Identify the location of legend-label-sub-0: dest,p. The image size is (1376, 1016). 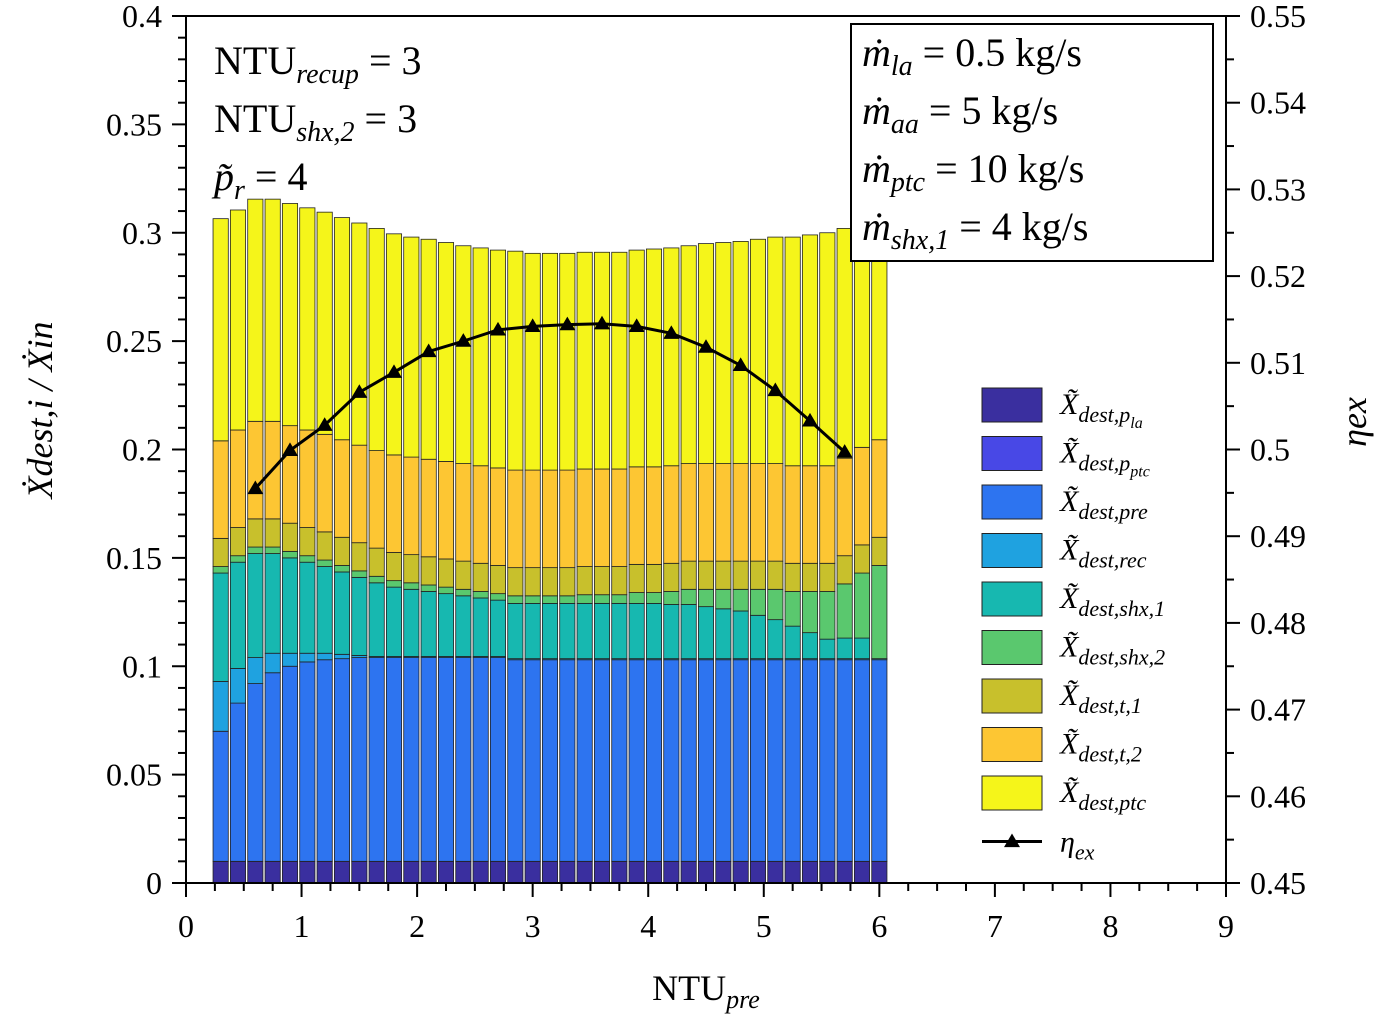
(1104, 414).